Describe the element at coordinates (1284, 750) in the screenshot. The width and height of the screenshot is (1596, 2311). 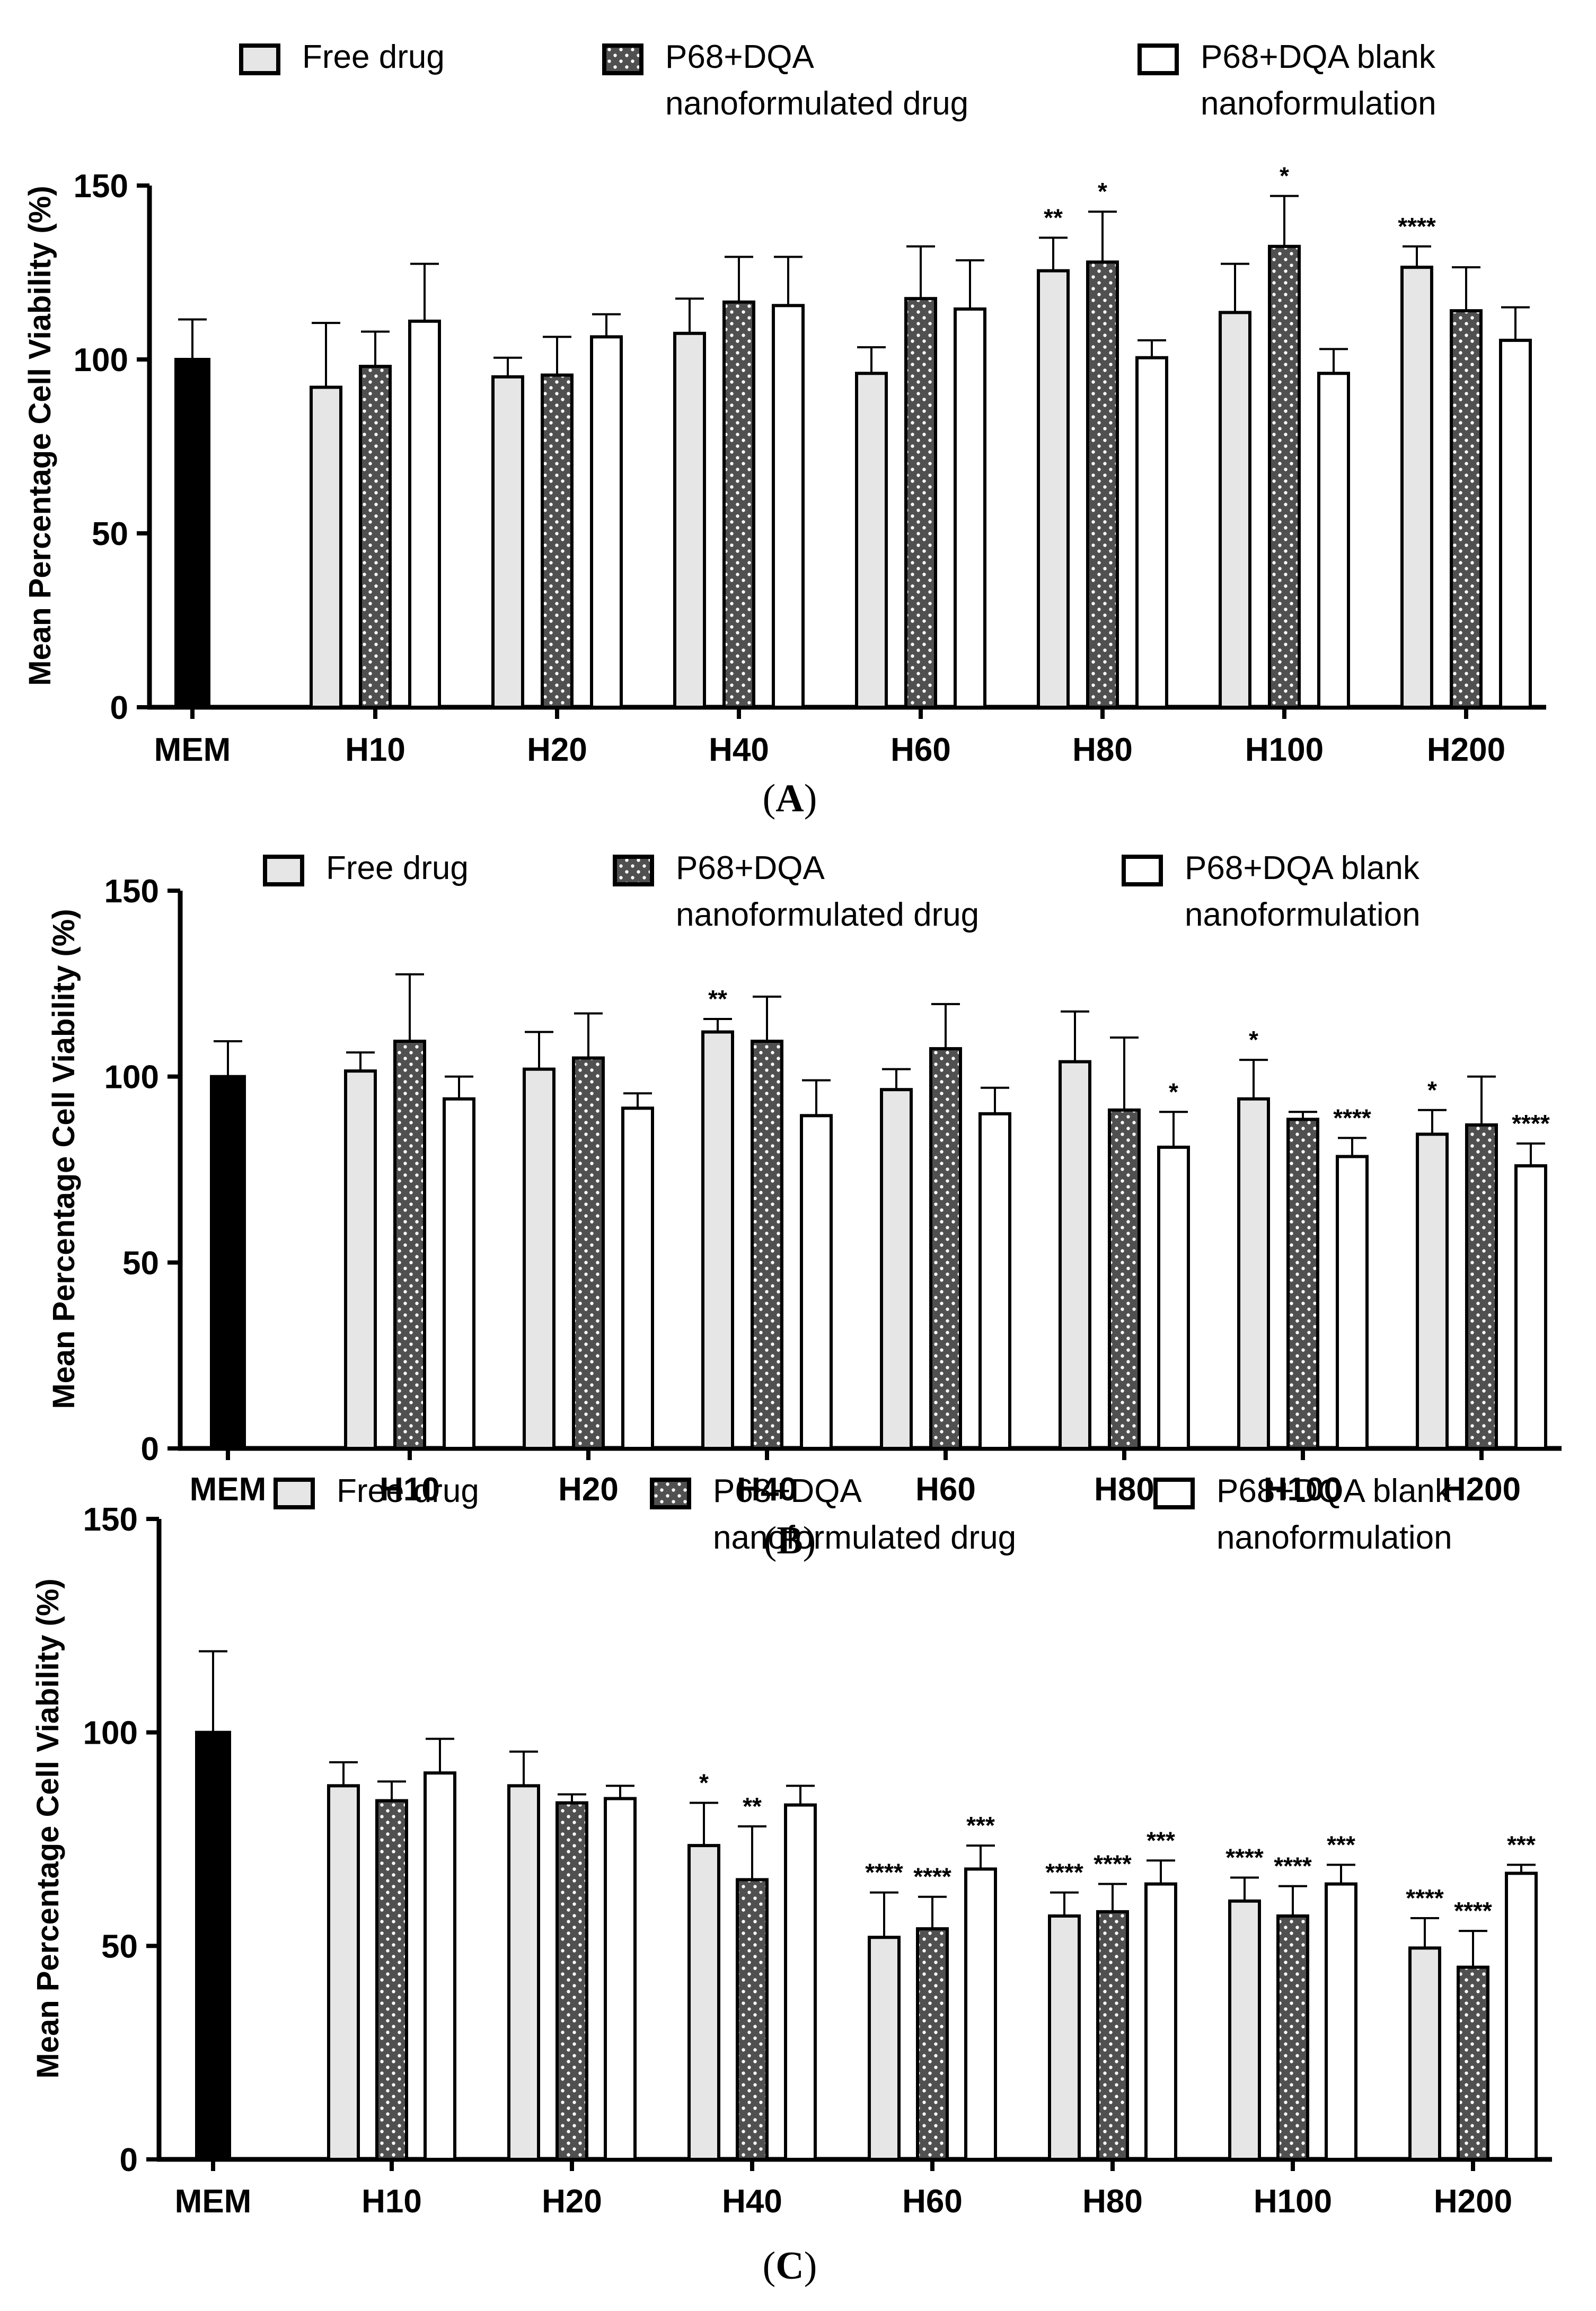
I see `x-tick-label: H100` at that location.